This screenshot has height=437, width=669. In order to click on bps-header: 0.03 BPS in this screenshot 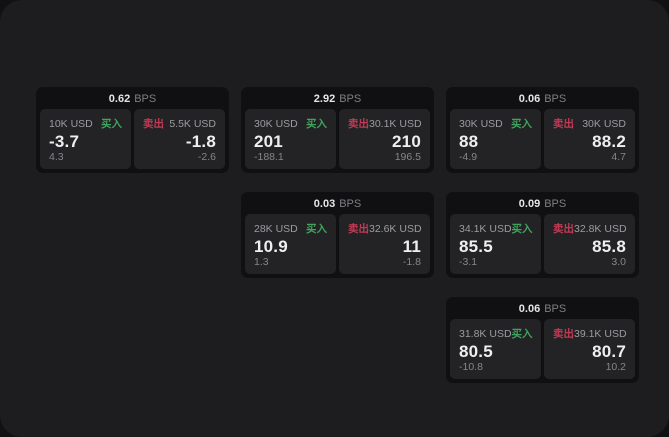, I will do `click(337, 204)`.